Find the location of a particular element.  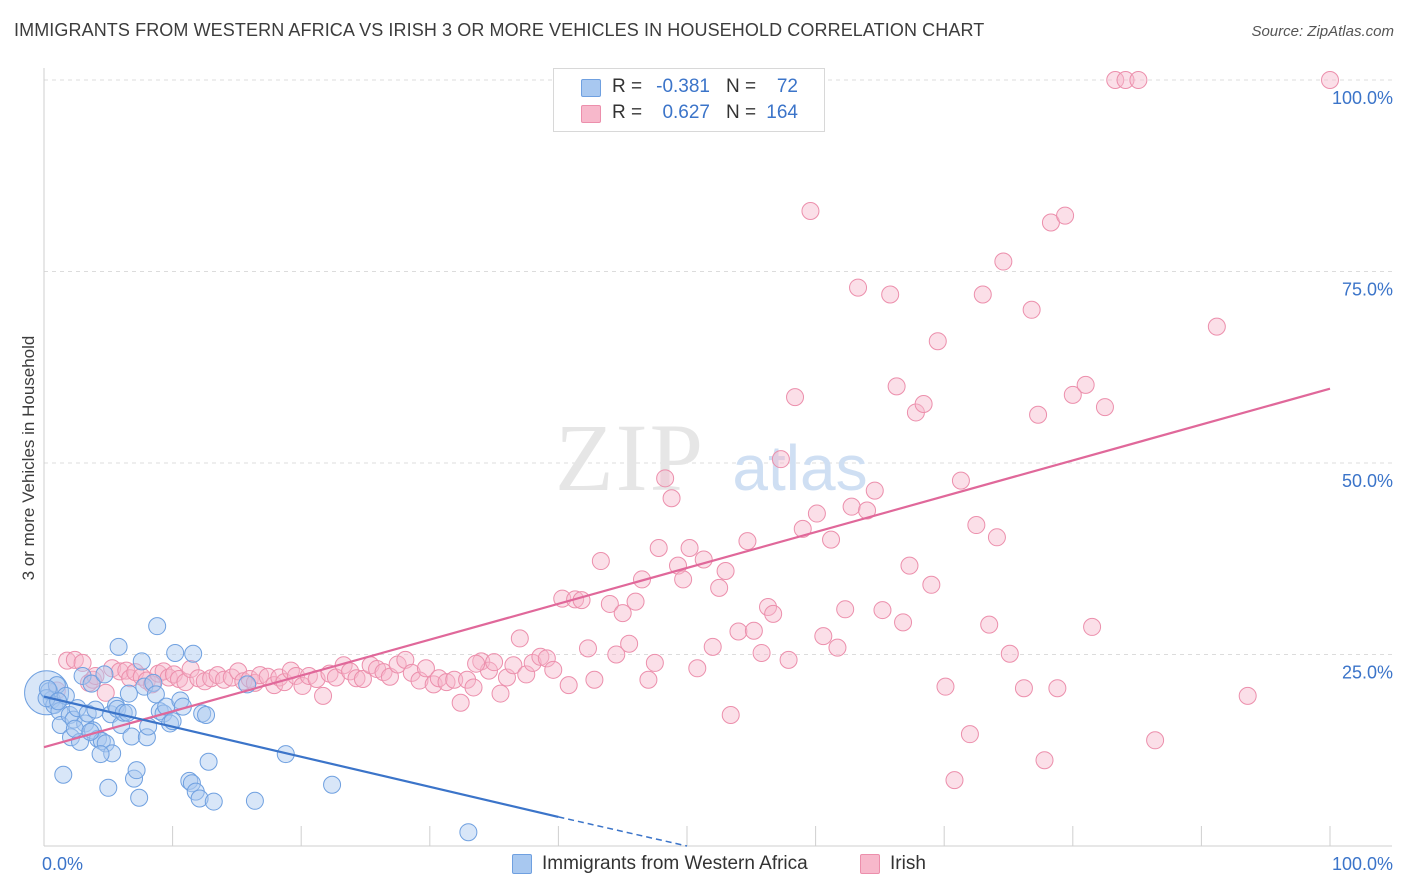

legend-label: Irish is located at coordinates (908, 863).